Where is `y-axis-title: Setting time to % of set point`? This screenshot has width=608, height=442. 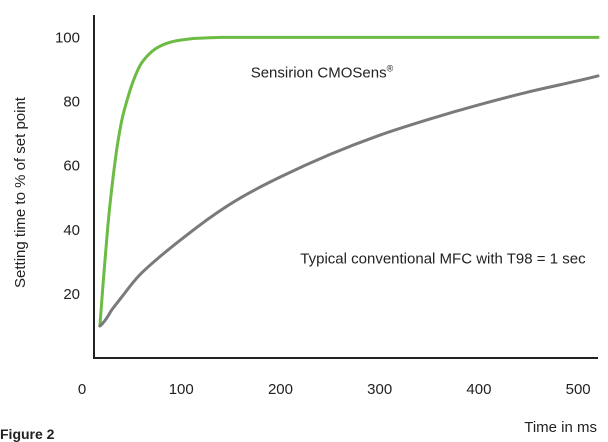 y-axis-title: Setting time to % of set point is located at coordinates (20, 192).